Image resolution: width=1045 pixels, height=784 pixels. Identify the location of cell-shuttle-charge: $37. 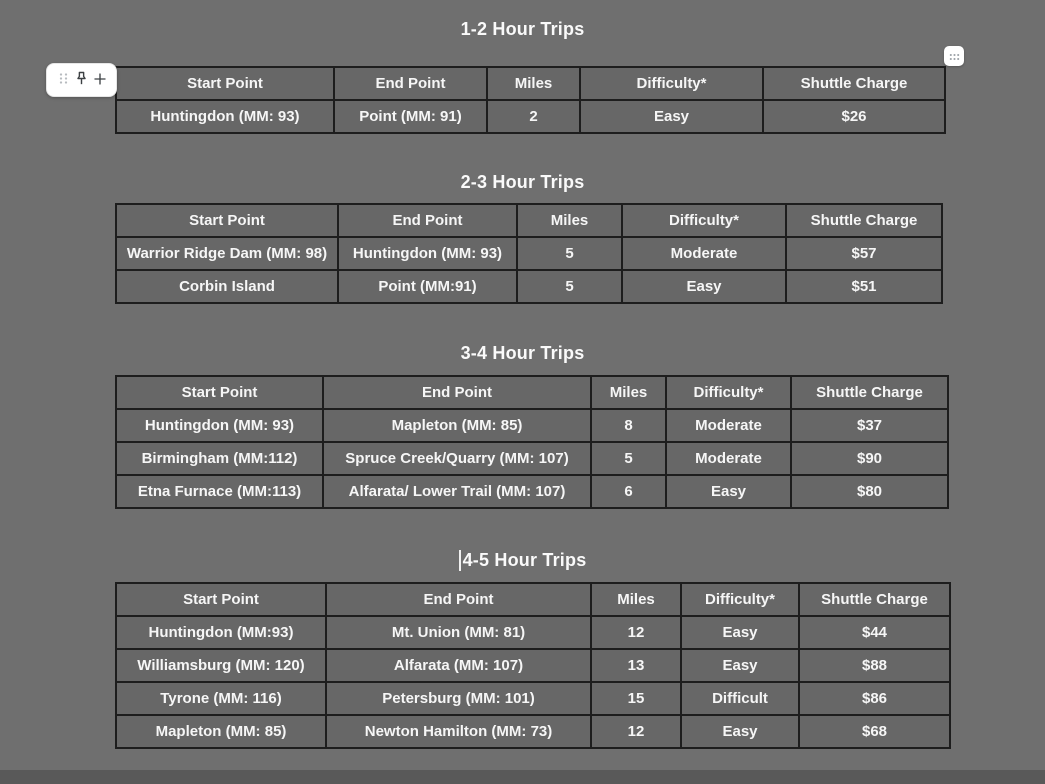
(869, 425).